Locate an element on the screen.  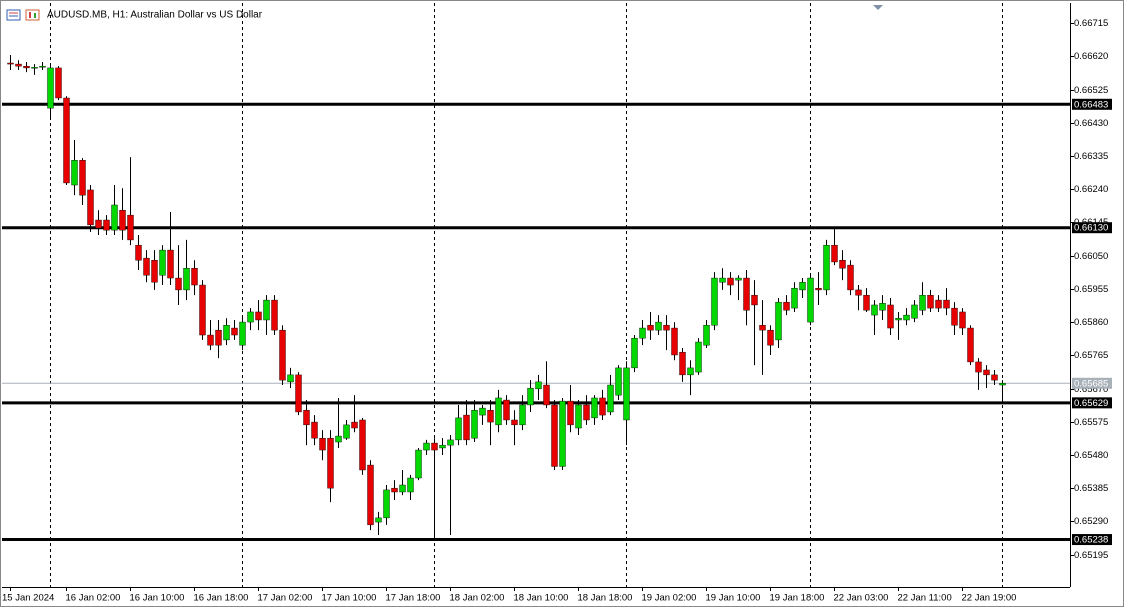
x-tick-label: 16 Jan 02:00 is located at coordinates (93, 598).